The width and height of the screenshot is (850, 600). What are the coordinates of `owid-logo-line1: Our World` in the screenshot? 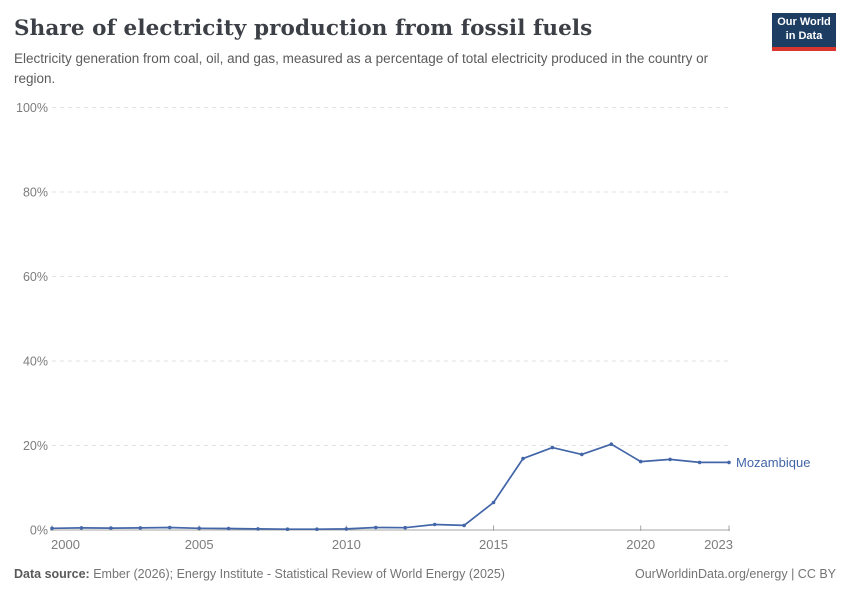 It's located at (804, 22).